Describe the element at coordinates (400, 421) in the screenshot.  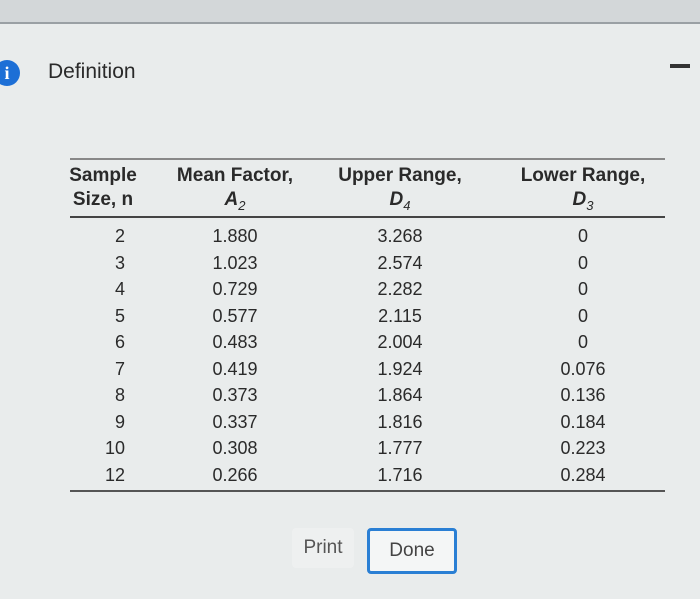
I see `factor-cell: 1.816` at that location.